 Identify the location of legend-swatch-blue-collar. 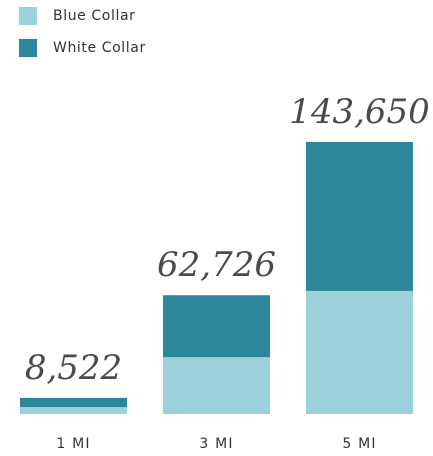
(28, 16).